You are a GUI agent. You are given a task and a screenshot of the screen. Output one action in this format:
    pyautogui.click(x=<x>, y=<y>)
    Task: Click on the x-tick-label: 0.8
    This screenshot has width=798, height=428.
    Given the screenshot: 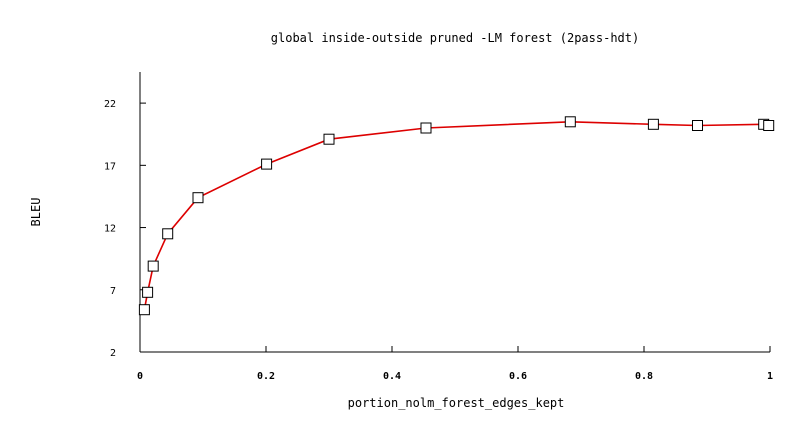 What is the action you would take?
    pyautogui.click(x=644, y=376)
    